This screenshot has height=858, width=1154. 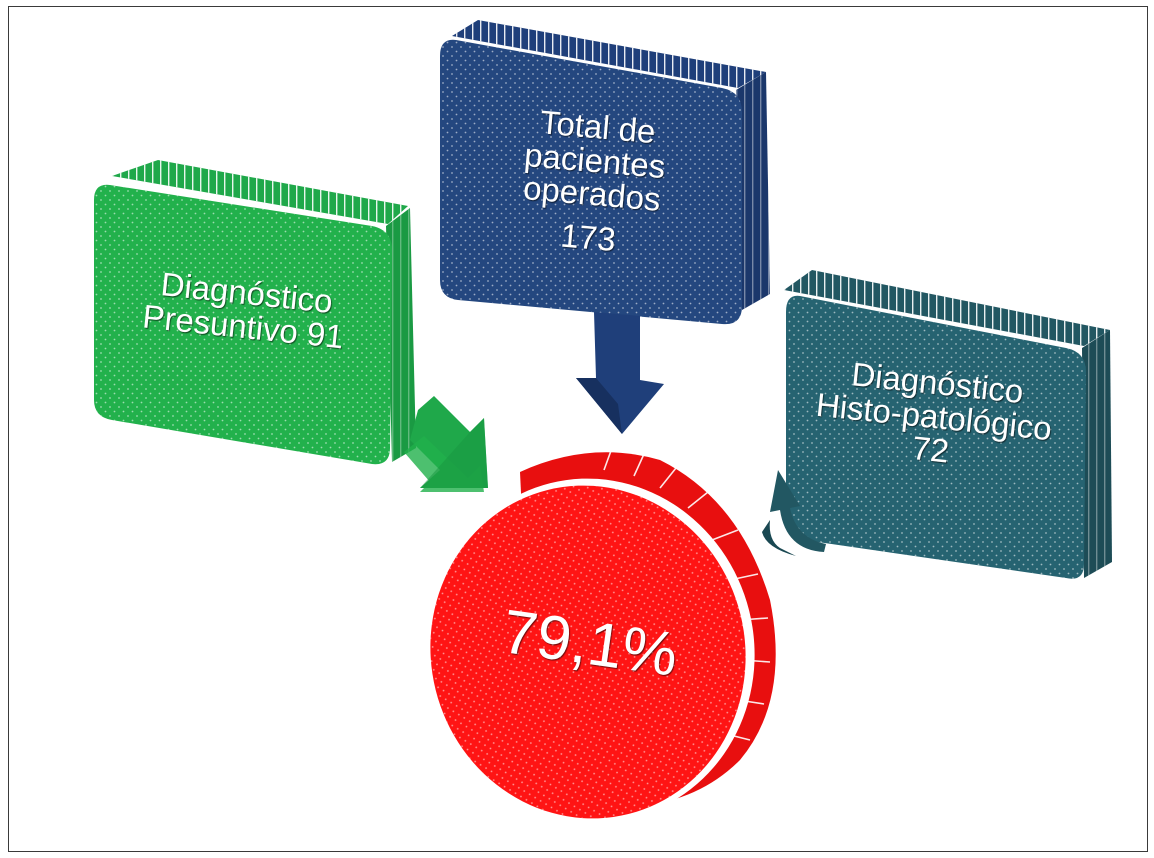 I want to click on histo-box, so click(x=948, y=424).